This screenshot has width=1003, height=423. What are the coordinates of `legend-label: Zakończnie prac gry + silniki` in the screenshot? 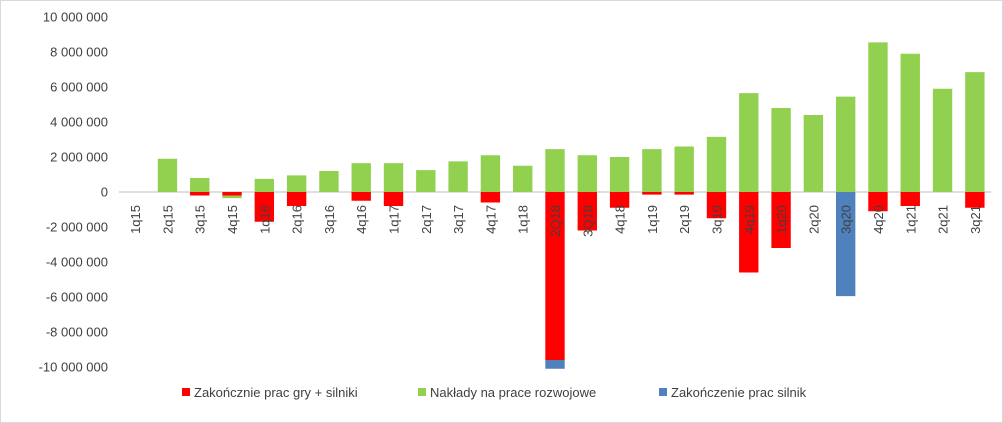 It's located at (276, 392).